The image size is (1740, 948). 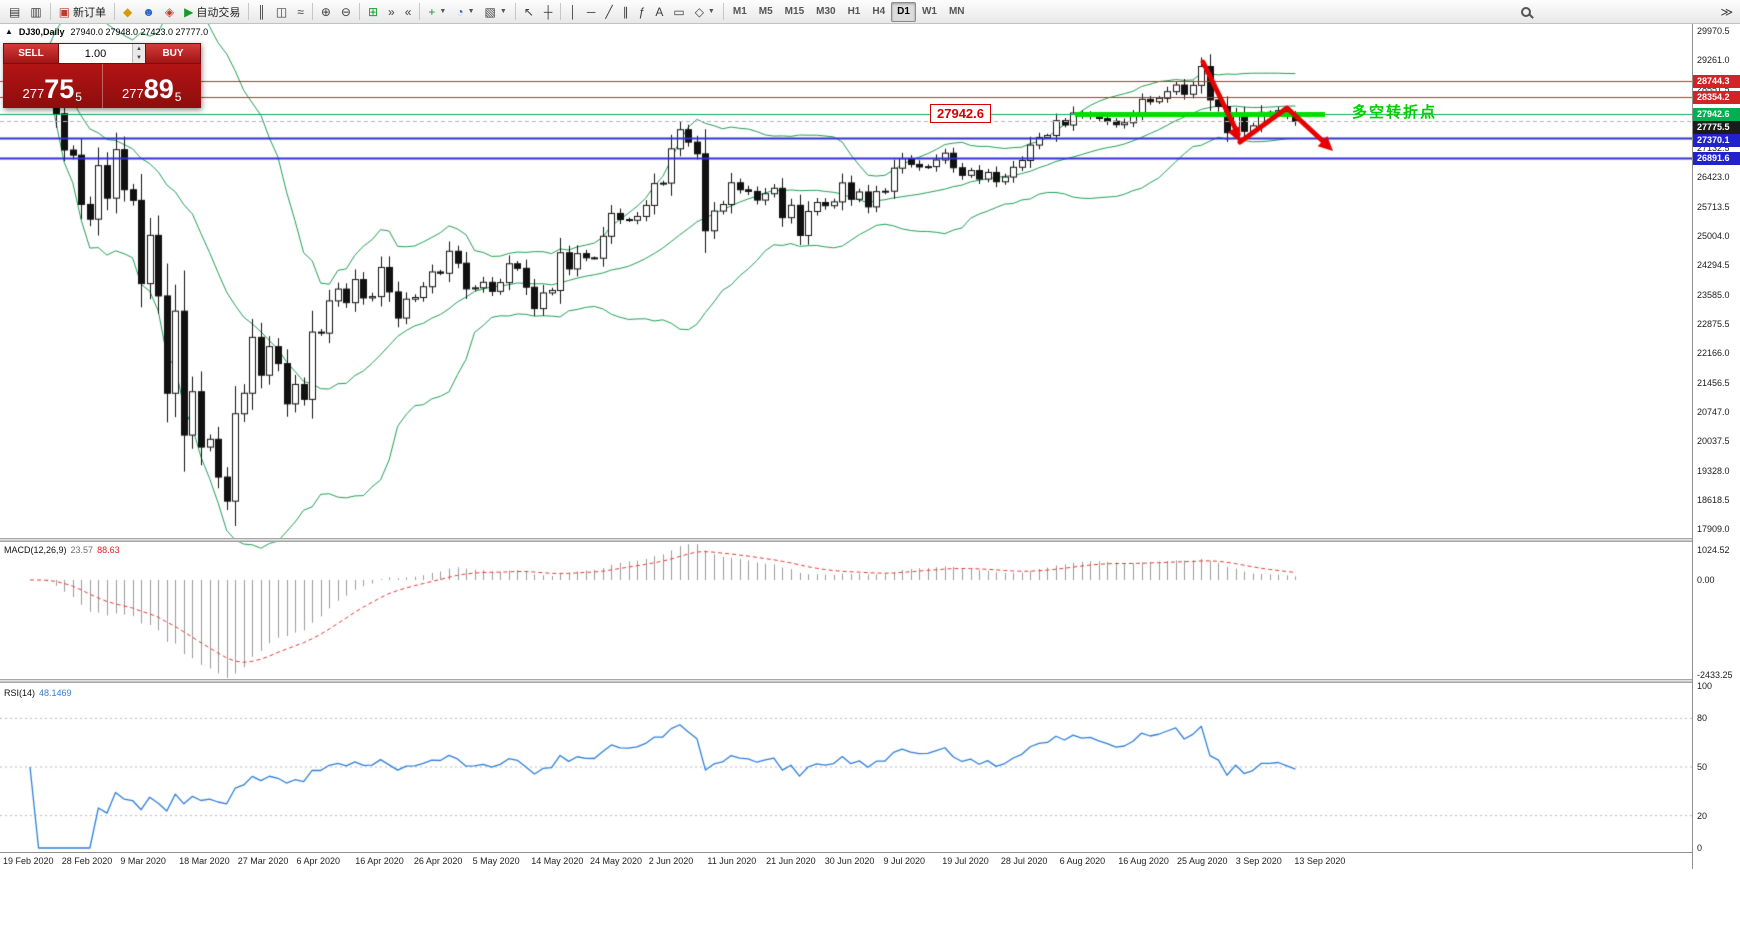 What do you see at coordinates (846, 681) in the screenshot?
I see `rsi-pane-separator` at bounding box center [846, 681].